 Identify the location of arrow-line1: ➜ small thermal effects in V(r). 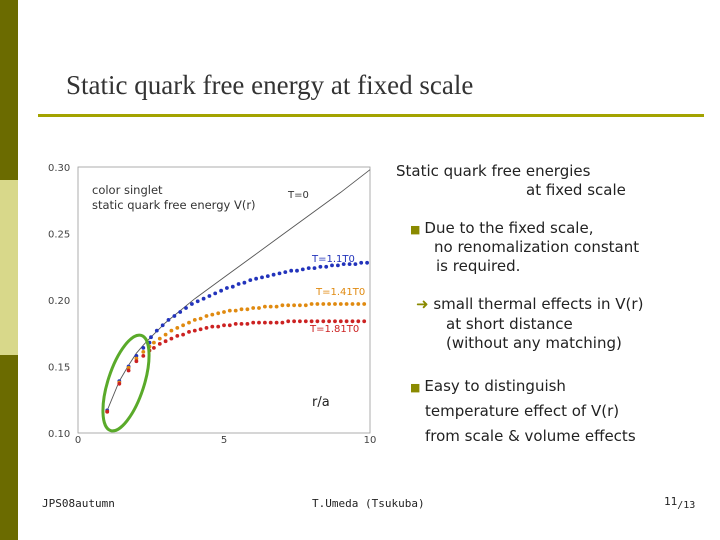
(529, 305).